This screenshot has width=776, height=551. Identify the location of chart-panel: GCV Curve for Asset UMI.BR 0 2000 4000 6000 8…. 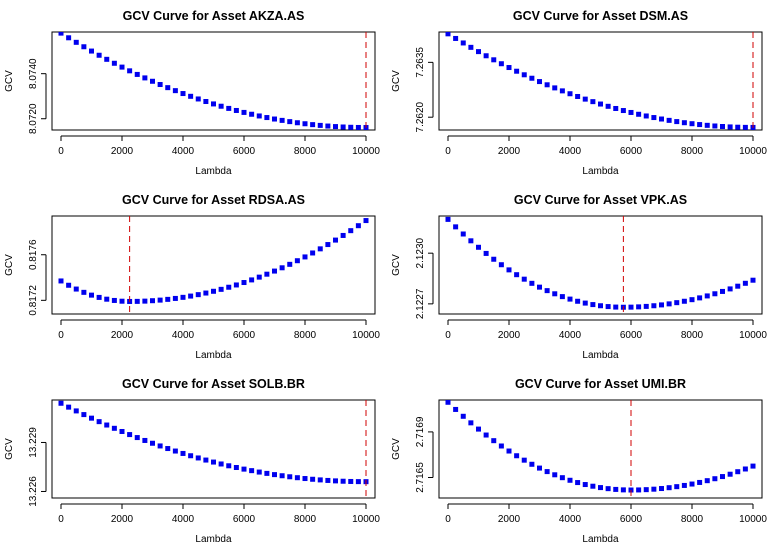
(579, 461).